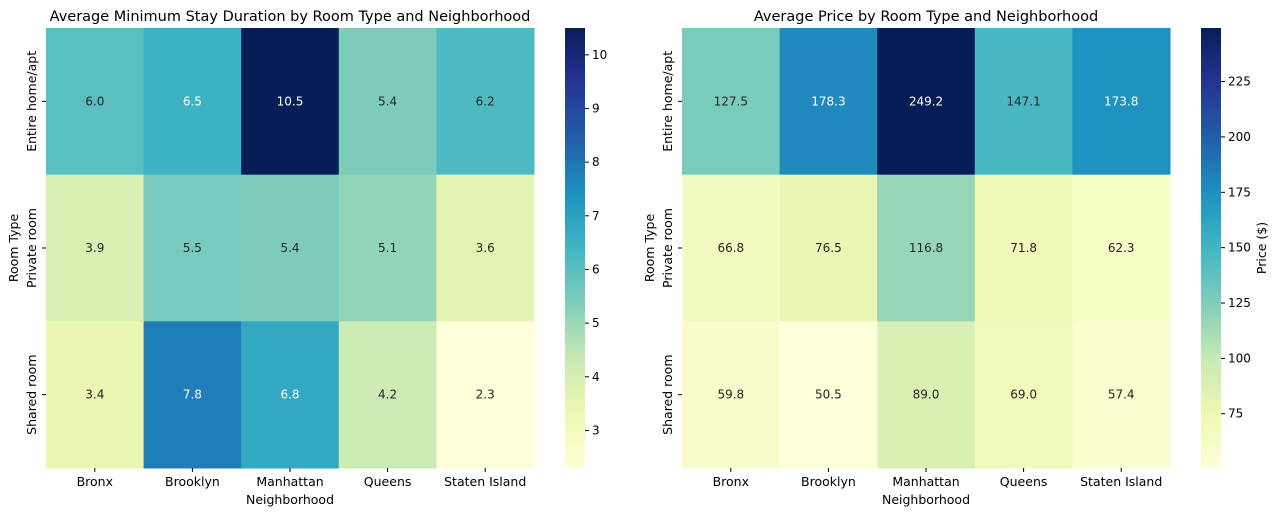 Image resolution: width=1280 pixels, height=515 pixels. Describe the element at coordinates (599, 55) in the screenshot. I see `colorbar-tick-label: 10` at that location.